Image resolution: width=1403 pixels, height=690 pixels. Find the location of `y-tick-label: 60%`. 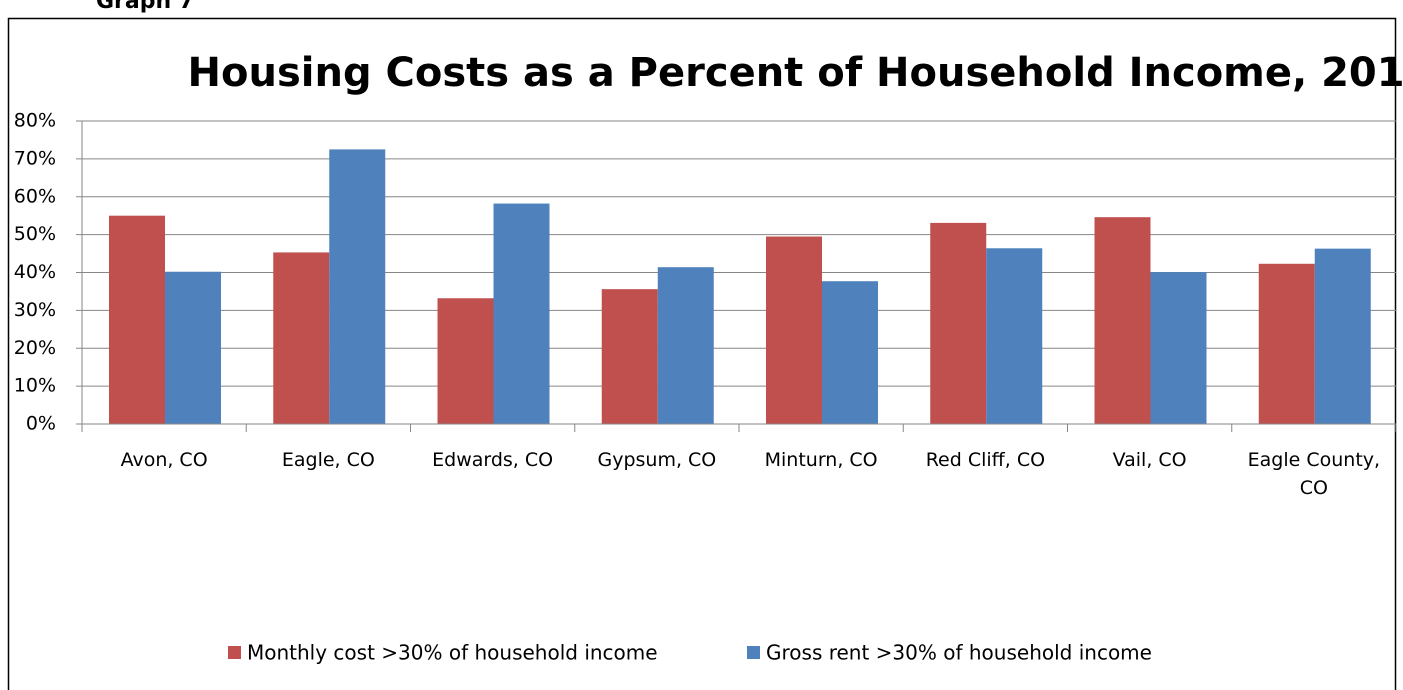

y-tick-label: 60% is located at coordinates (35, 196).